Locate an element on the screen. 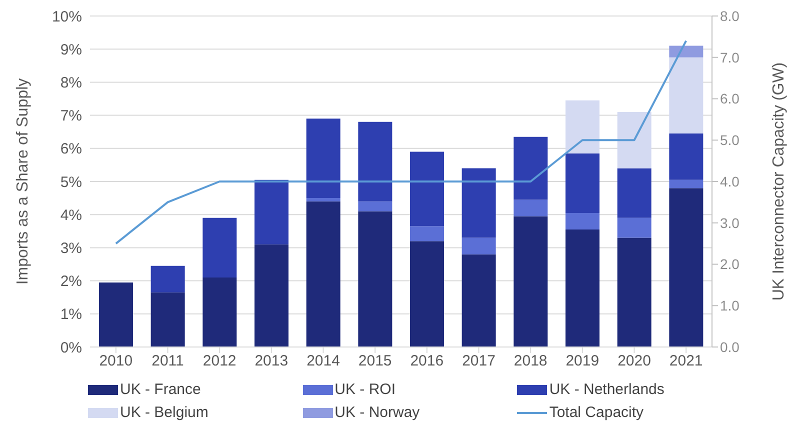 The image size is (800, 429). x-tick-label: 2015 is located at coordinates (375, 361).